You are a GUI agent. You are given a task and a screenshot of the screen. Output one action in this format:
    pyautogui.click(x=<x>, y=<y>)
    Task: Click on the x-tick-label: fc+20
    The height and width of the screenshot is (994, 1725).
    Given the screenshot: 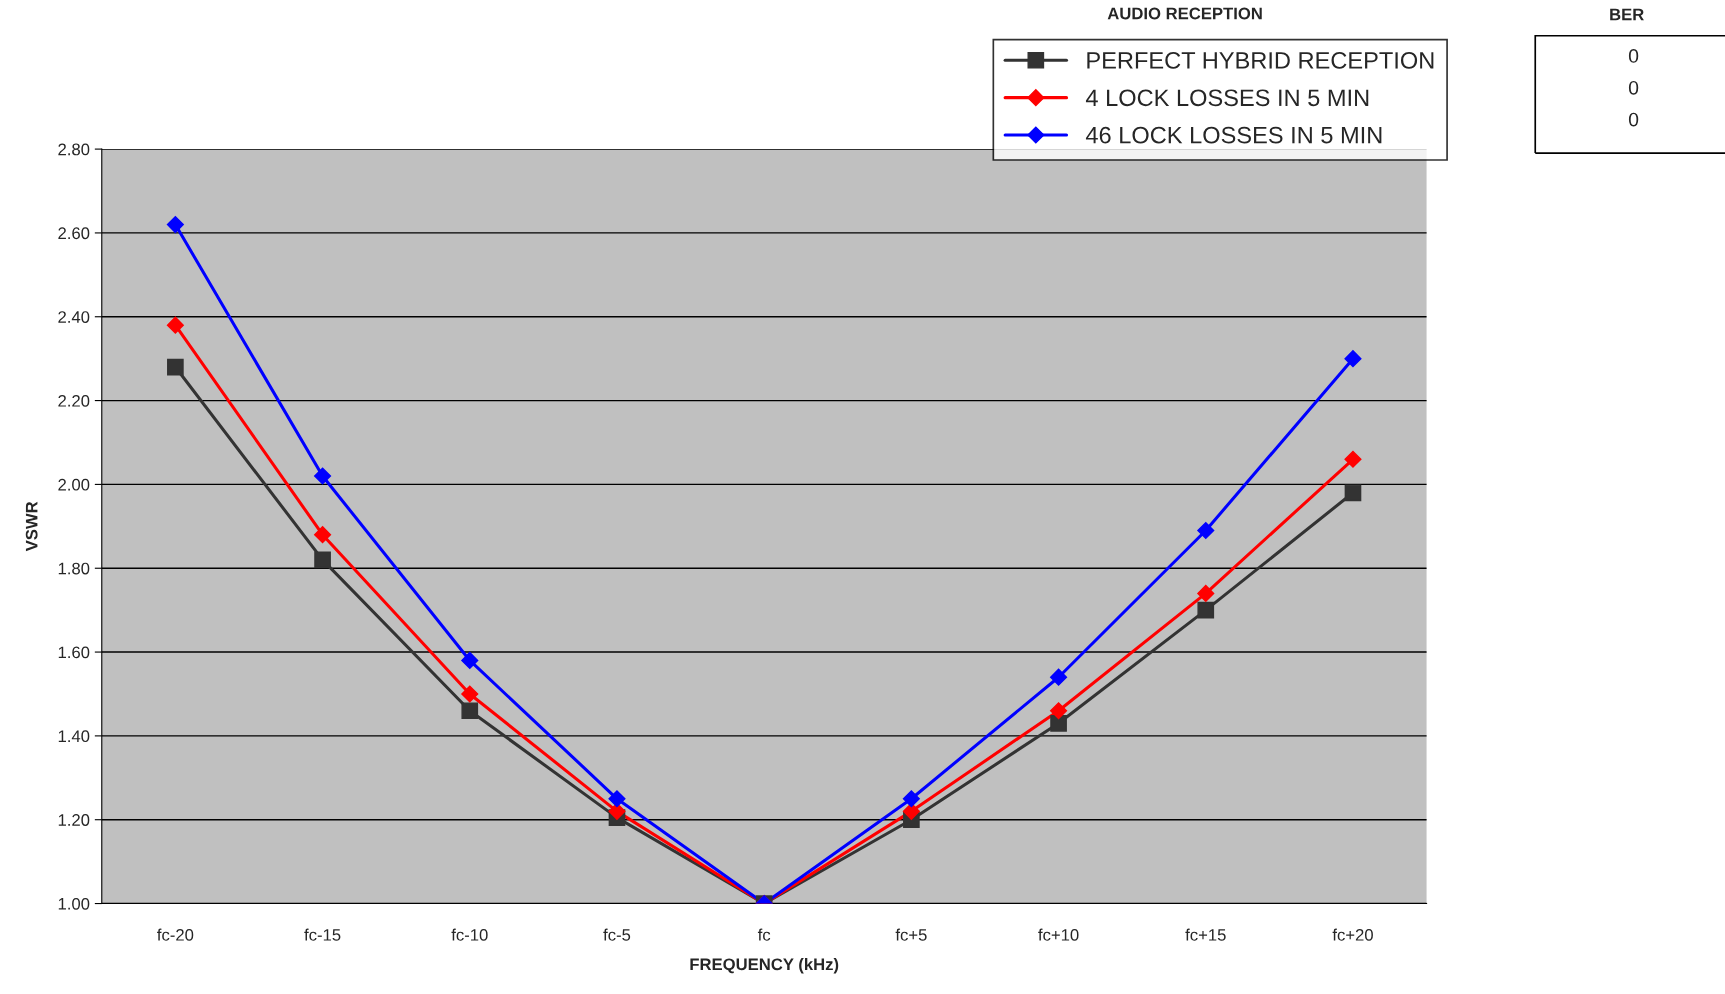 What is the action you would take?
    pyautogui.click(x=1352, y=934)
    